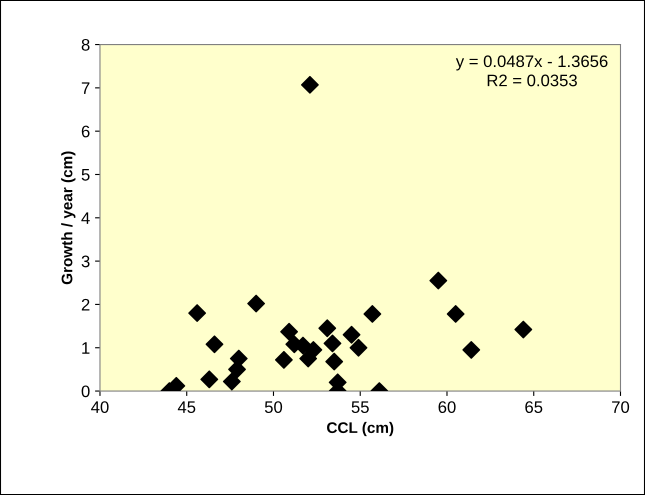 Image resolution: width=645 pixels, height=495 pixels. Describe the element at coordinates (187, 407) in the screenshot. I see `x-tick-label: 45` at that location.